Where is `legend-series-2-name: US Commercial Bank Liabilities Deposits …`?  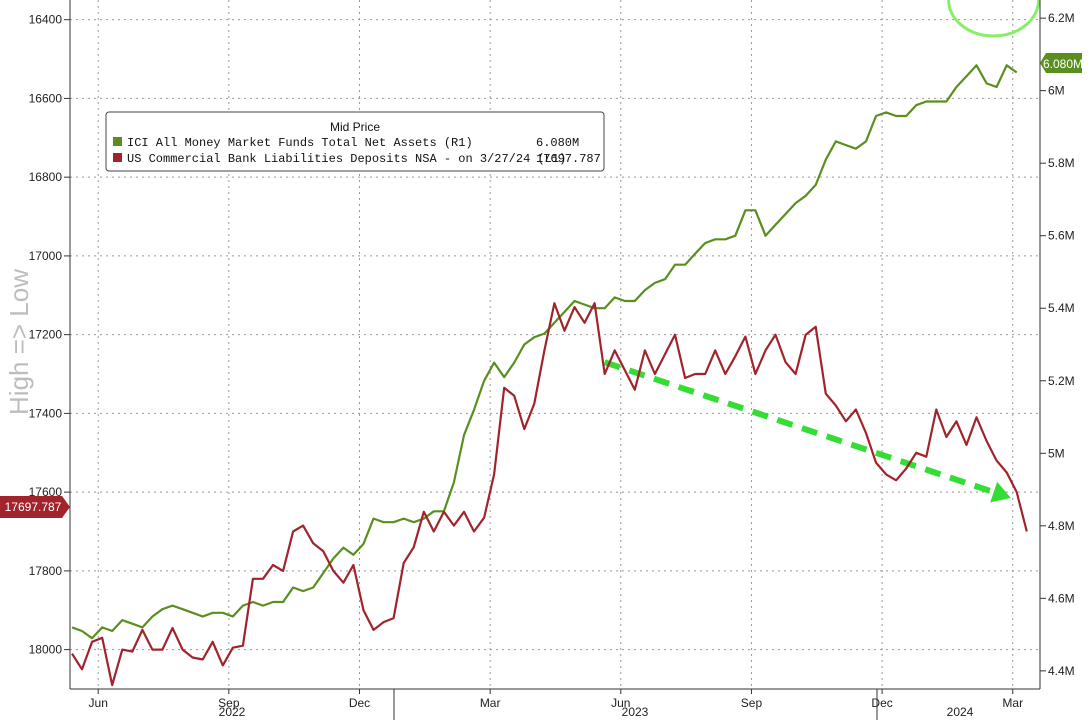
legend-series-2-name: US Commercial Bank Liabilities Deposits … is located at coordinates (346, 159).